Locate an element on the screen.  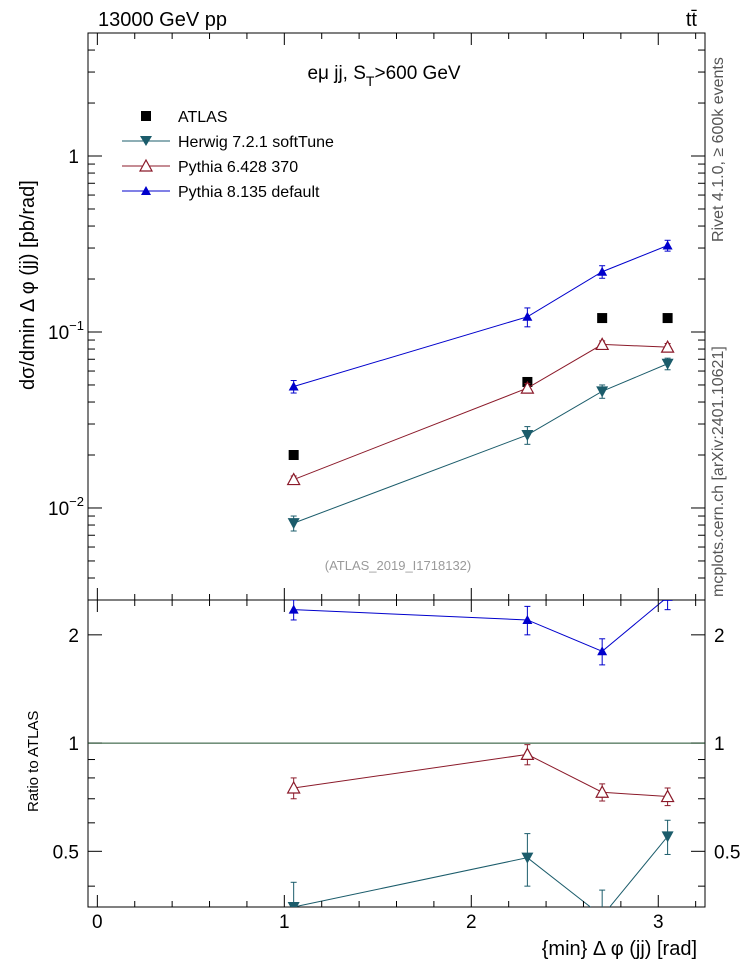
process-label: tt̄ is located at coordinates (692, 20).